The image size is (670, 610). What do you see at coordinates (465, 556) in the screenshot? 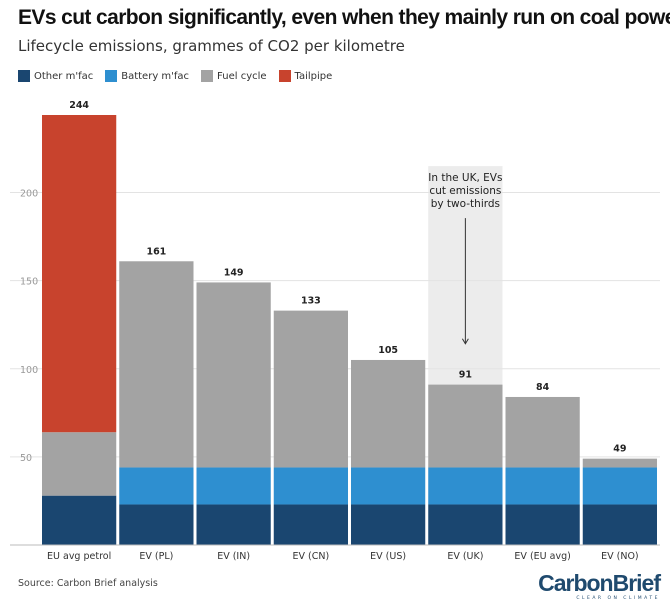
I see `x-tick-label-ev-uk: EV (UK)` at bounding box center [465, 556].